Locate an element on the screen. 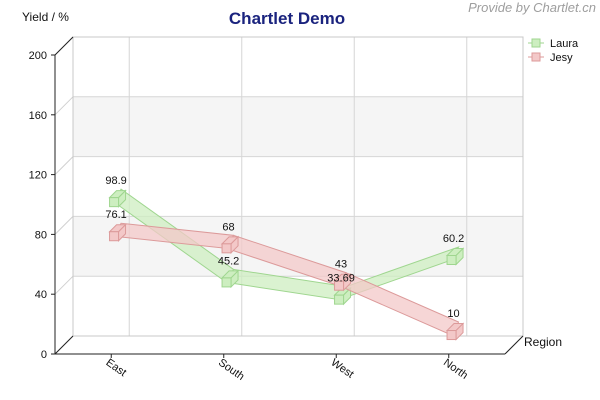  x-tick-label: West is located at coordinates (342, 369).